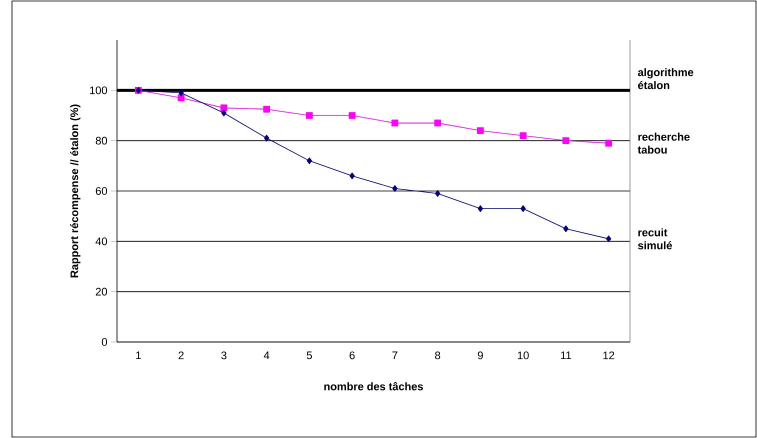  I want to click on ref-line-label: algorithme étalon, so click(666, 79).